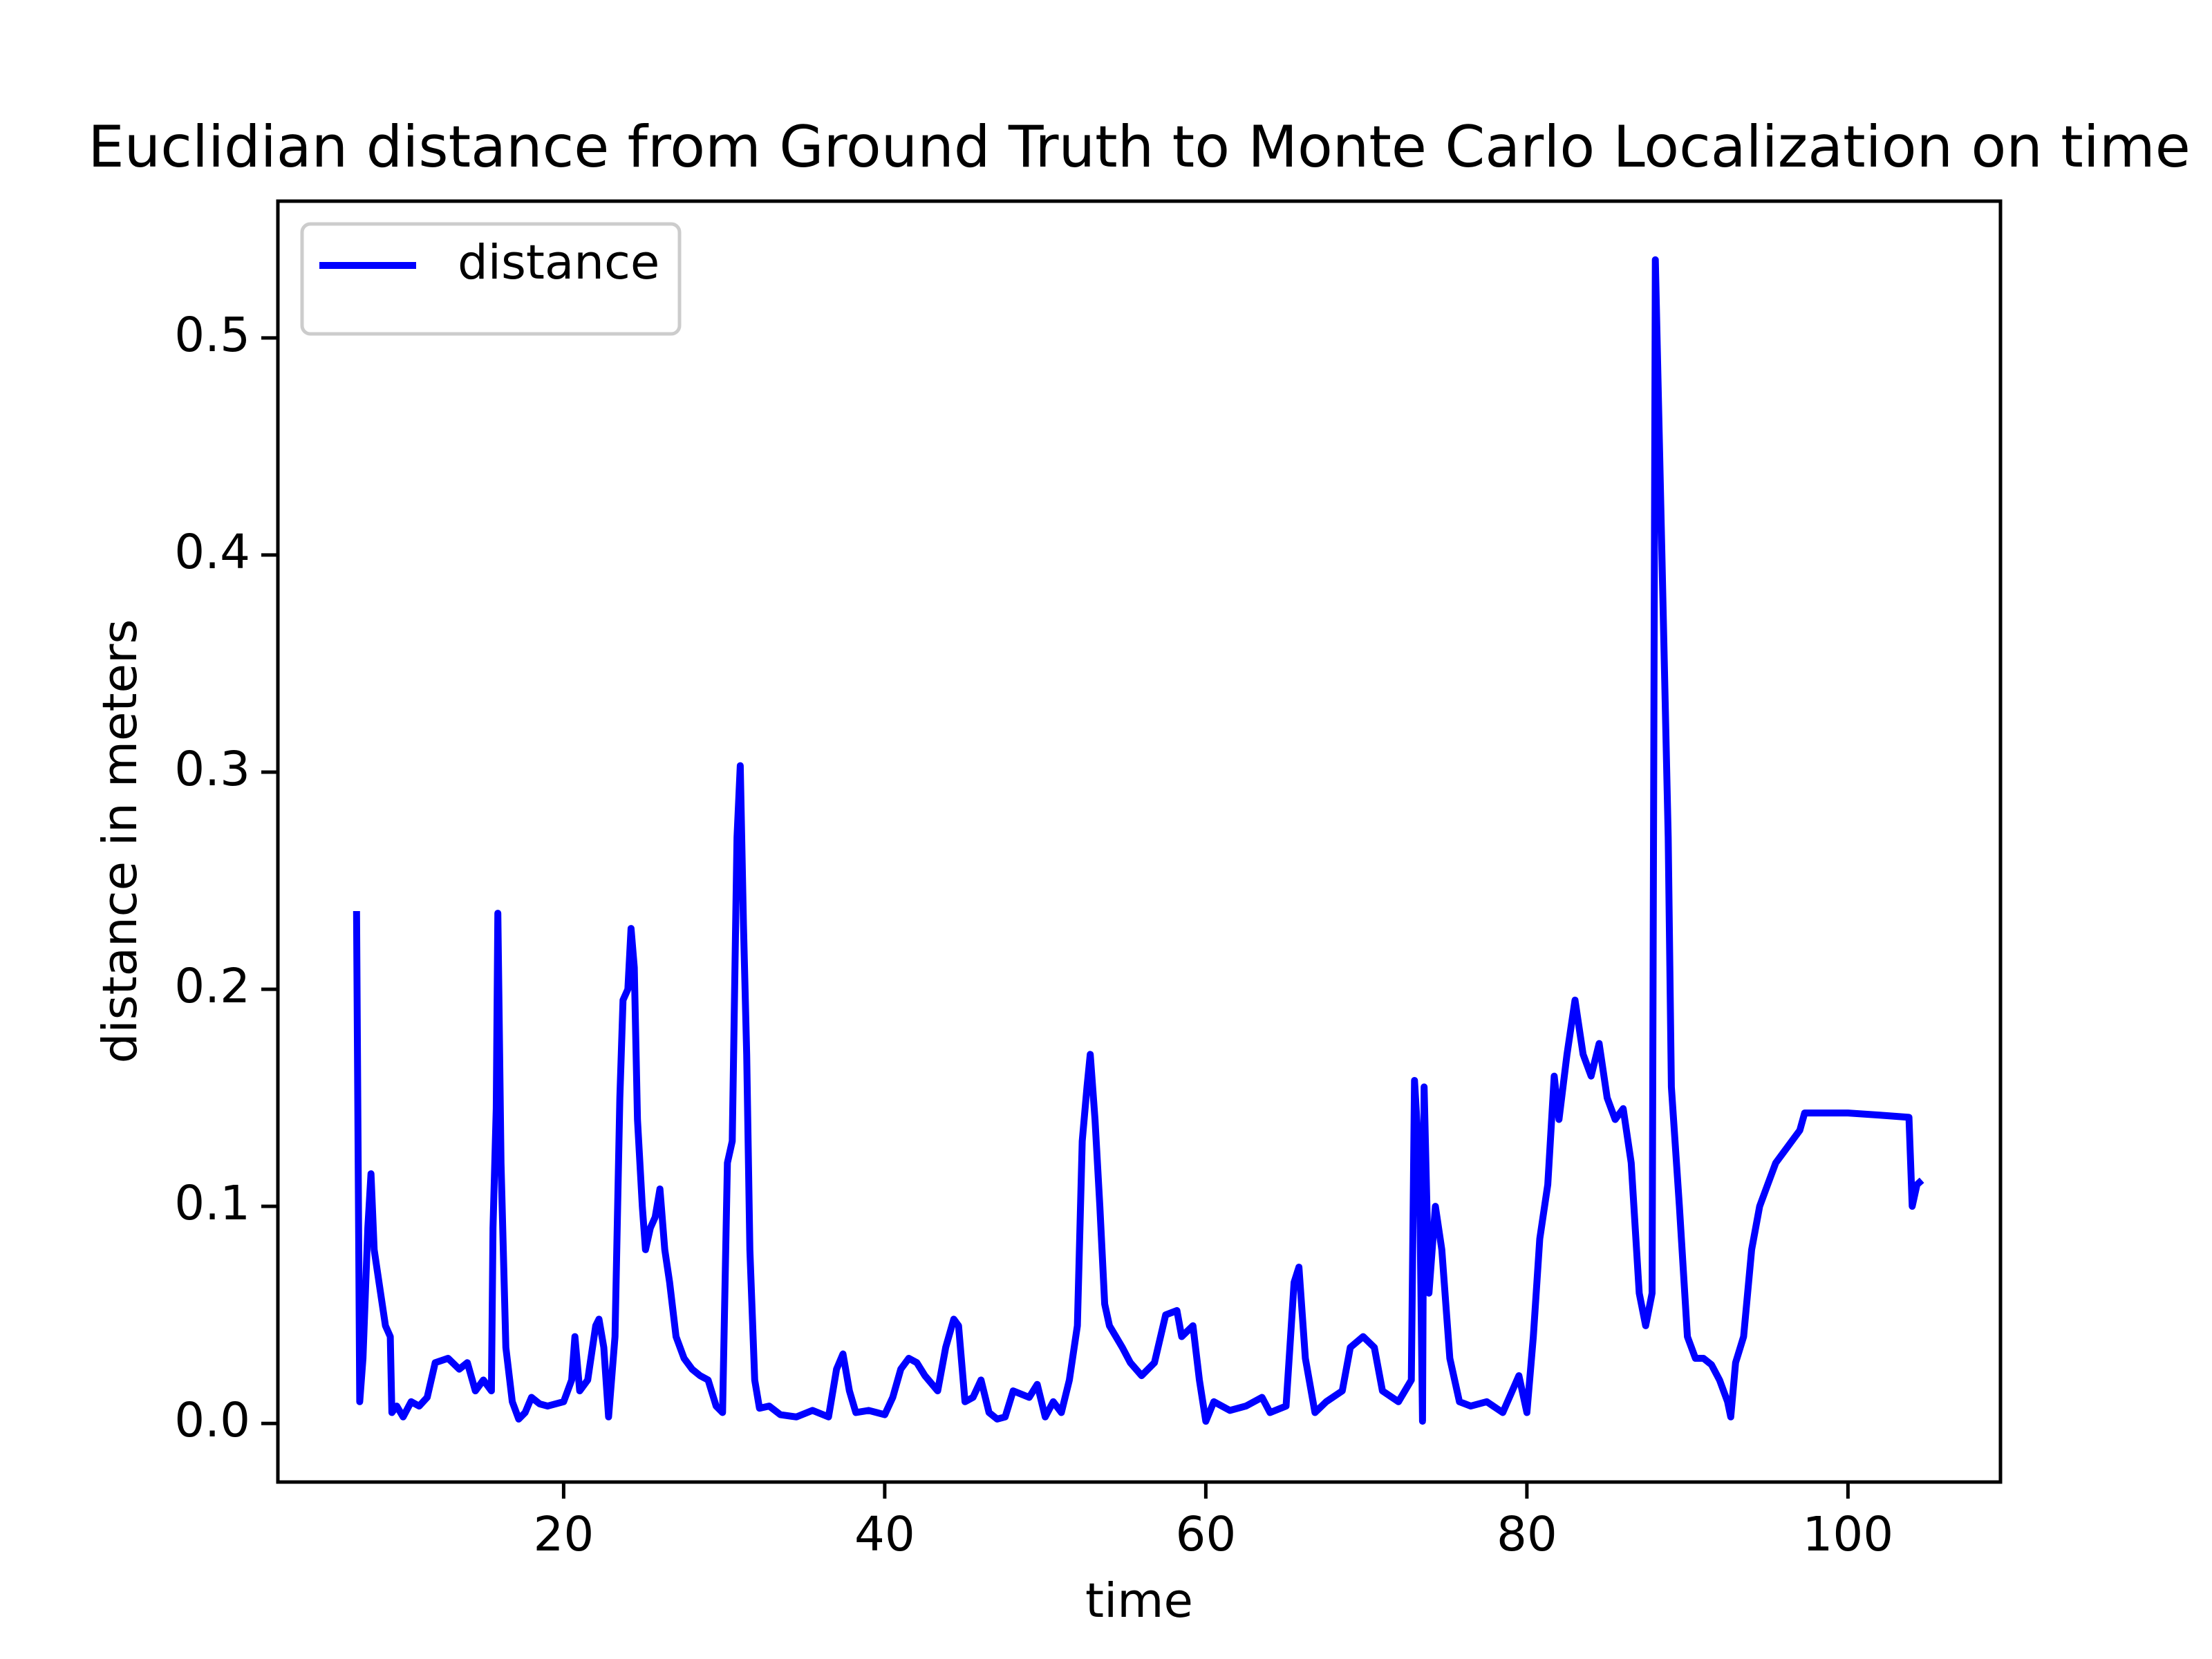 This screenshot has width=2212, height=1659. What do you see at coordinates (558, 262) in the screenshot?
I see `legend-label: distance` at bounding box center [558, 262].